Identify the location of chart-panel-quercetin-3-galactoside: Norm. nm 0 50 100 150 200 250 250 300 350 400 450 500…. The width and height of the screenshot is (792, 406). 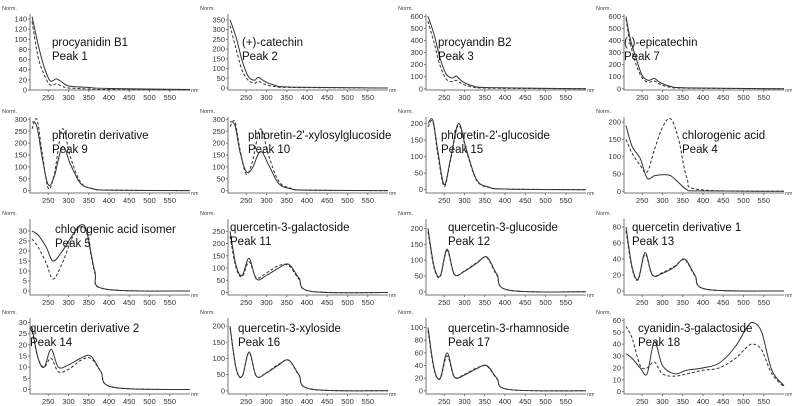
(298, 259).